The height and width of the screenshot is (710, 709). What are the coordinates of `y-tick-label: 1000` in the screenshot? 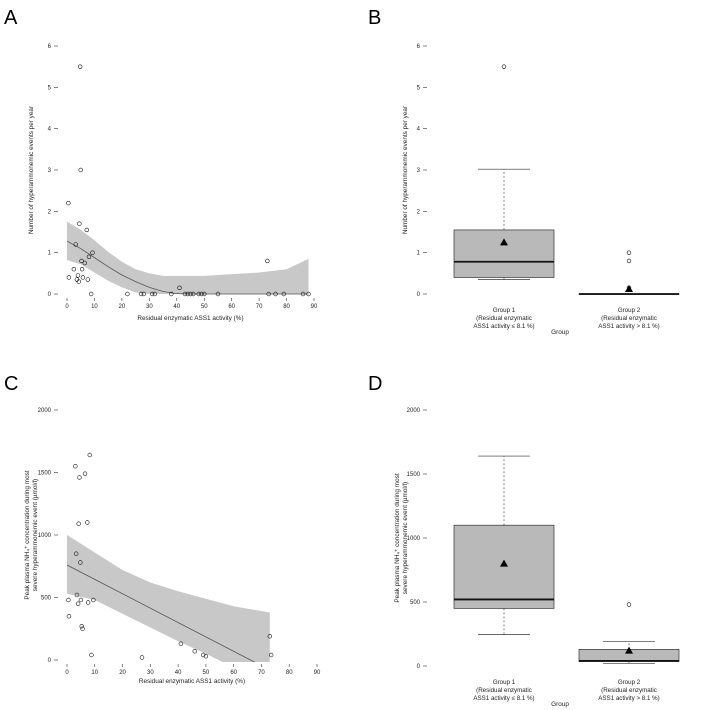 It's located at (45, 536).